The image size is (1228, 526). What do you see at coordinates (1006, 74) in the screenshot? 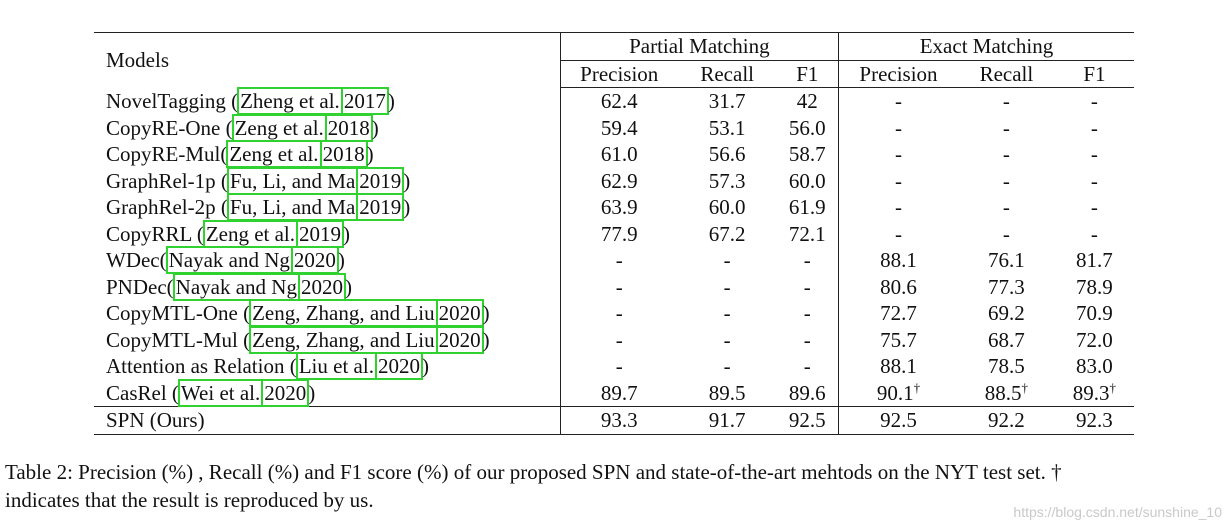
I see `exact-recall-header: Recall` at bounding box center [1006, 74].